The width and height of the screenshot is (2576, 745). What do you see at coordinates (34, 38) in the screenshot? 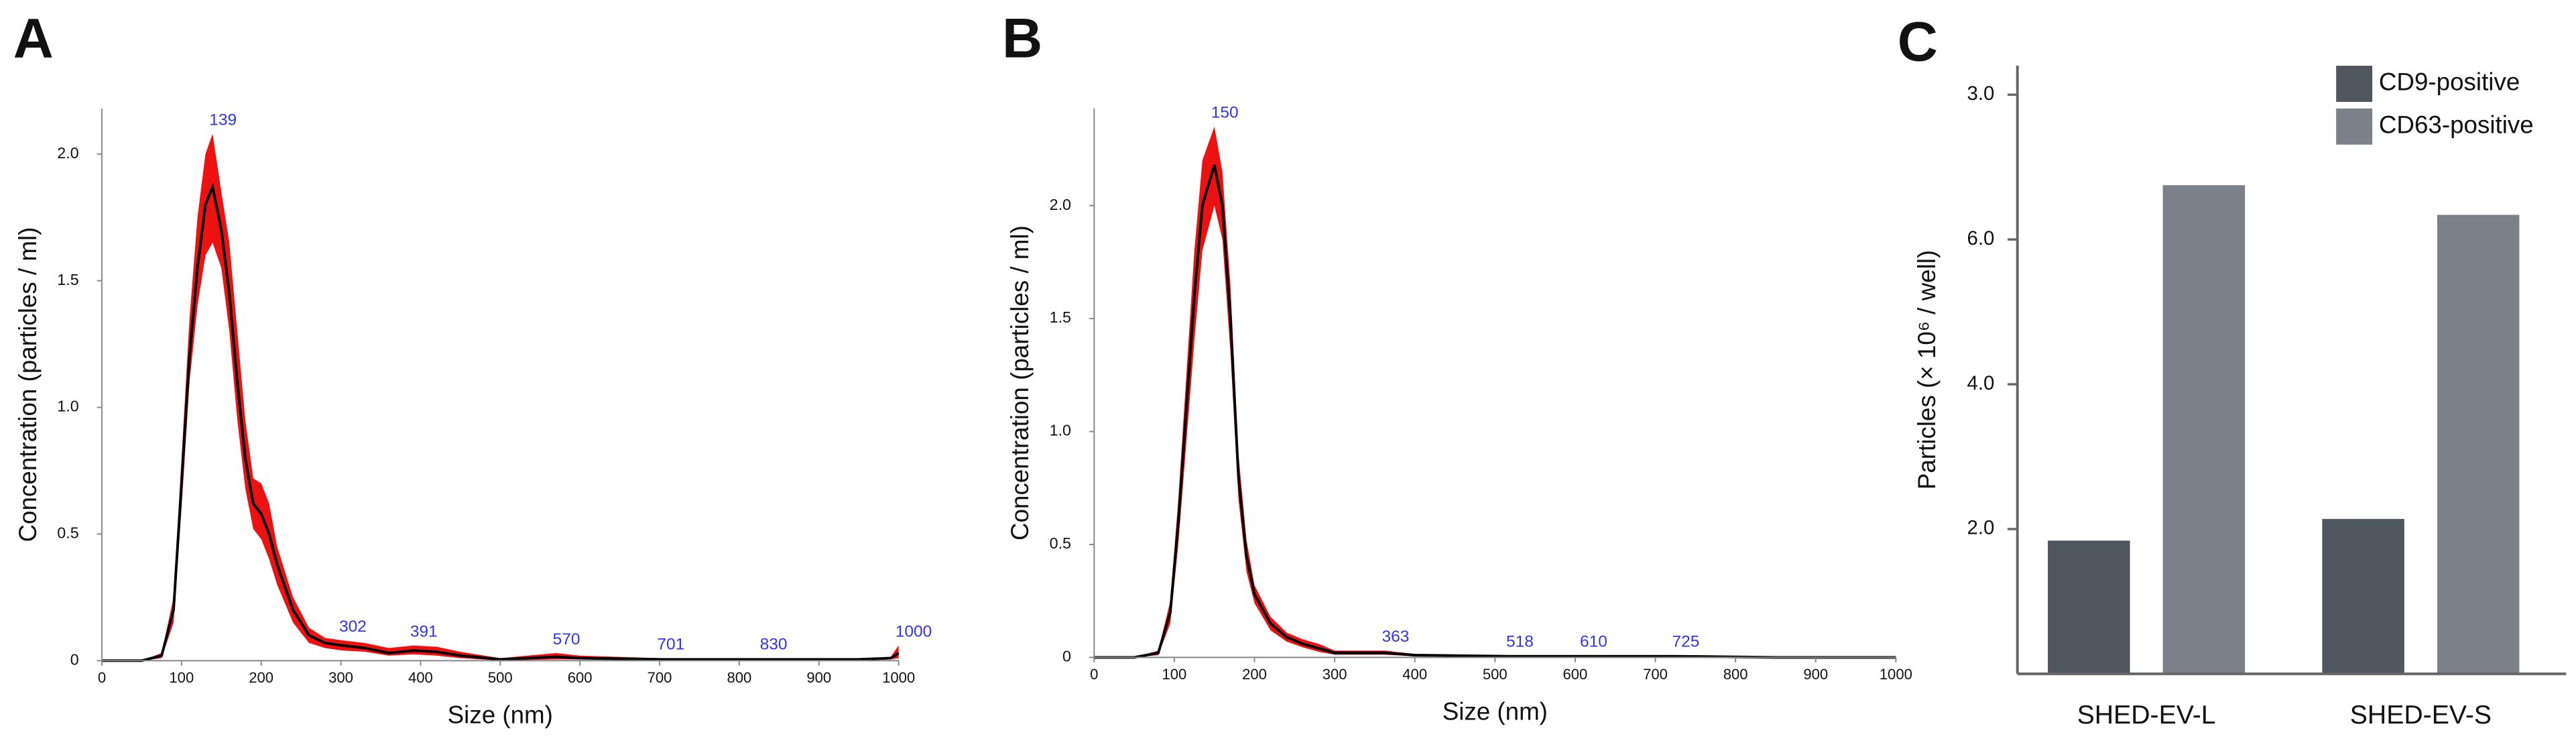
I see `panel-letter: A` at bounding box center [34, 38].